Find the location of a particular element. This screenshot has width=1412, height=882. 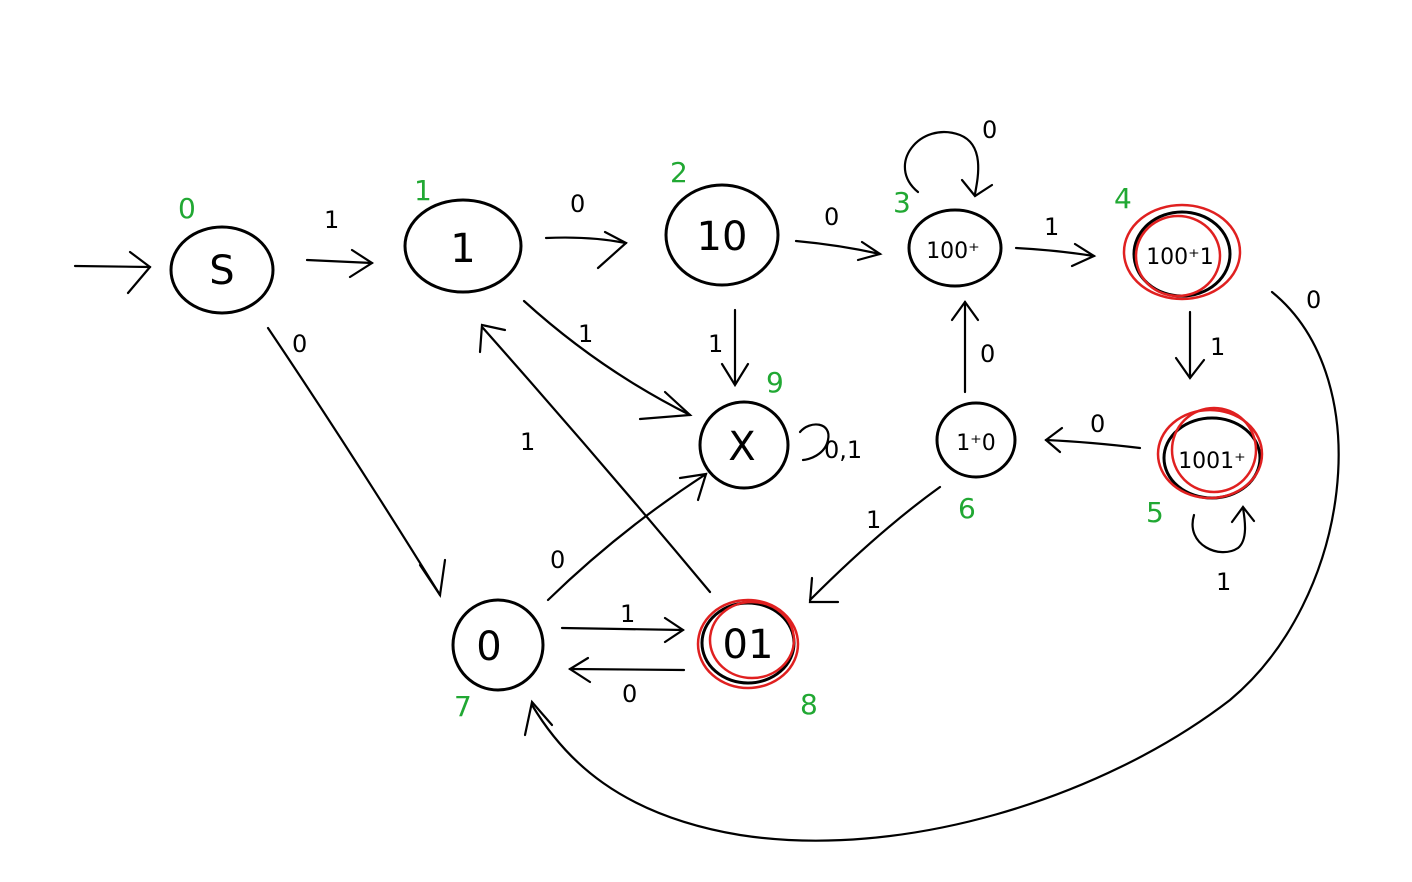

state-1001-plus: 1001⁺ 5 is located at coordinates (1205, 467).